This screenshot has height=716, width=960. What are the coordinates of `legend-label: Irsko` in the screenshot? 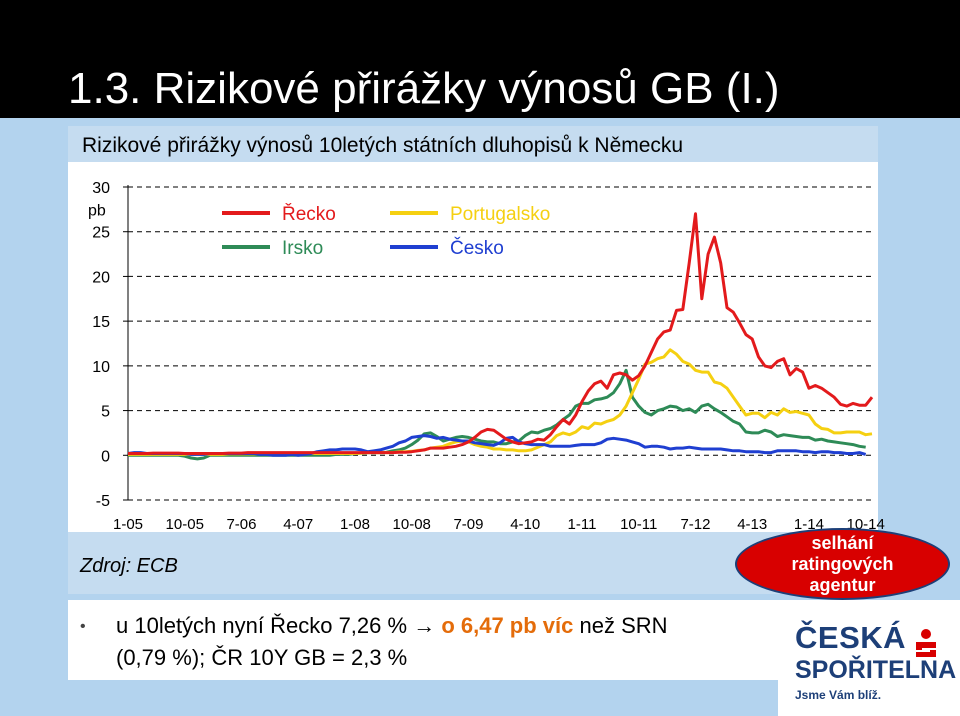 It's located at (302, 248).